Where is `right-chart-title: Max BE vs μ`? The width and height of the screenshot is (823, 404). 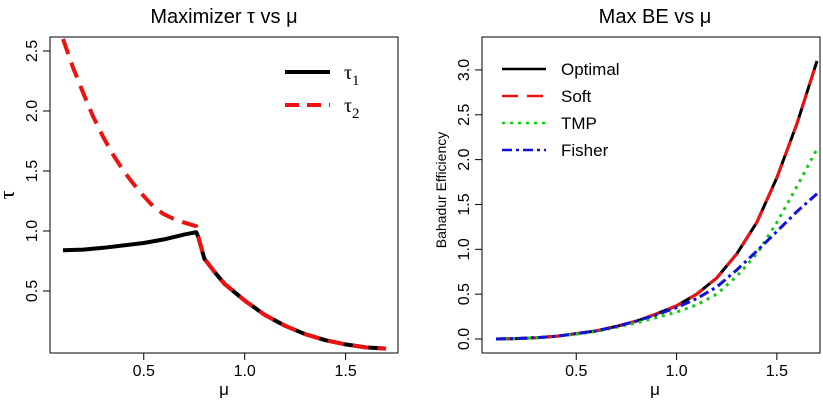 right-chart-title: Max BE vs μ is located at coordinates (655, 17).